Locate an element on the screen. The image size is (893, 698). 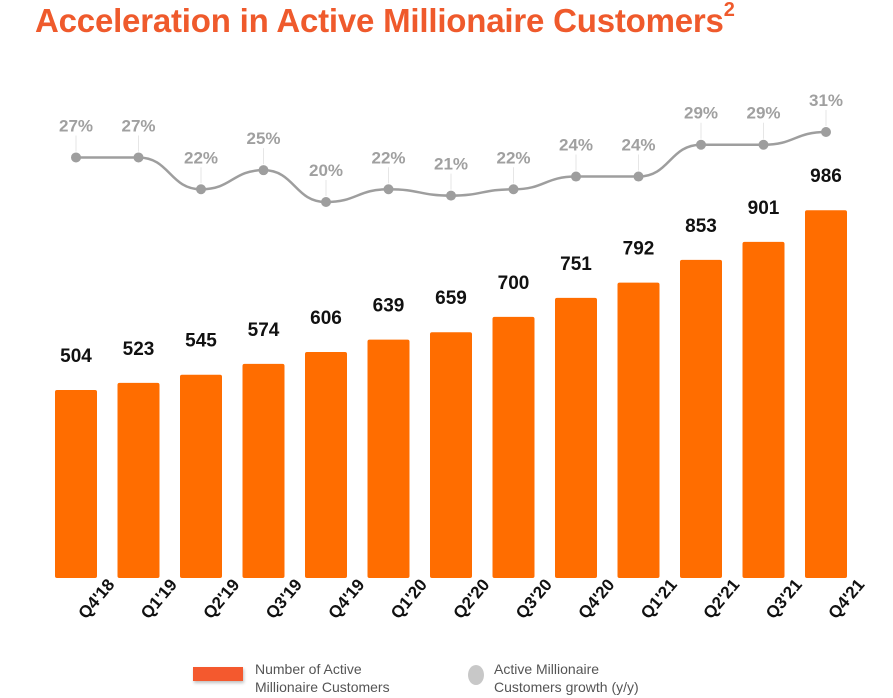
x-tick-label: Q2'19 is located at coordinates (222, 598).